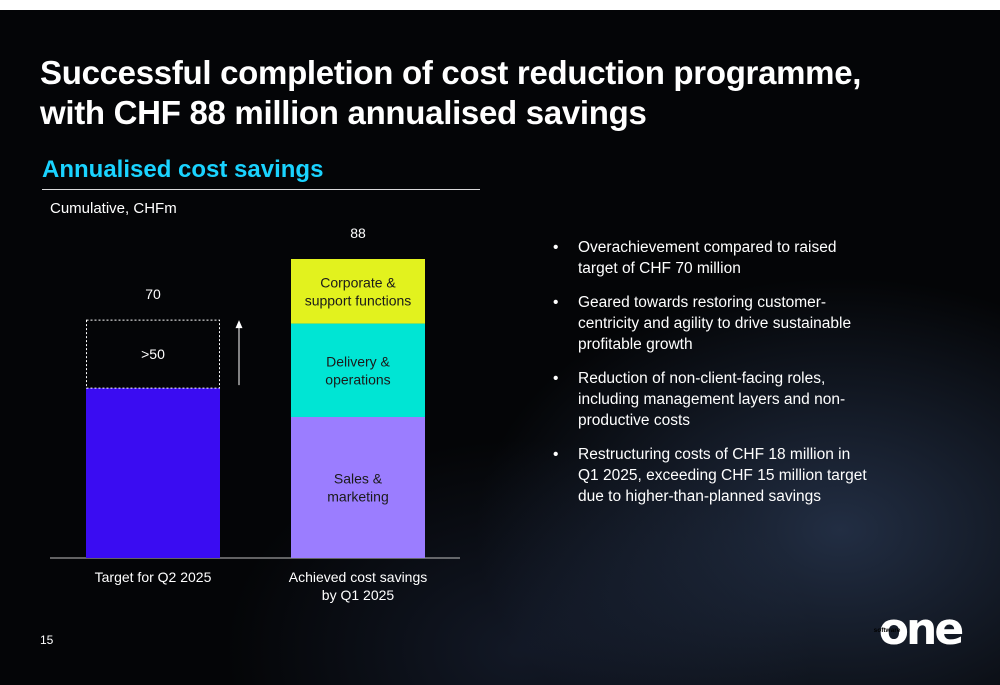  I want to click on data-label-total: 70, so click(153, 294).